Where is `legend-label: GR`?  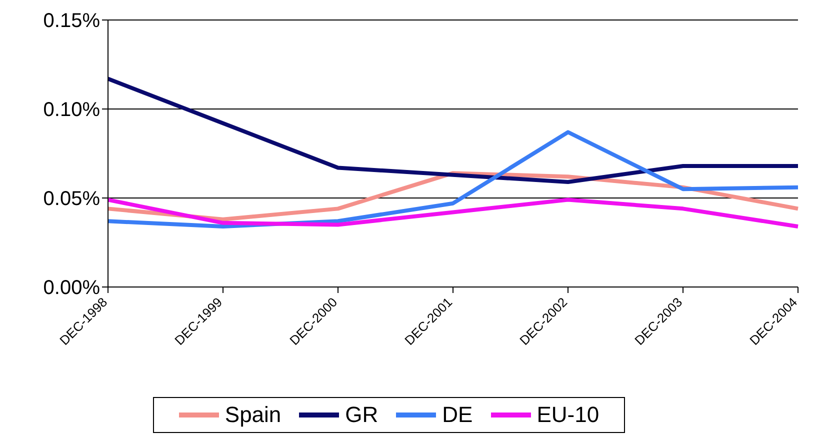
legend-label: GR is located at coordinates (361, 415).